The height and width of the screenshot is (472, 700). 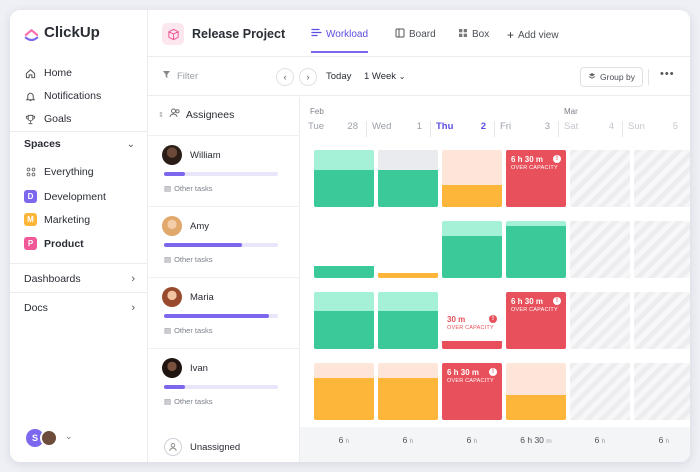 I want to click on space-product: P Product, so click(x=54, y=243).